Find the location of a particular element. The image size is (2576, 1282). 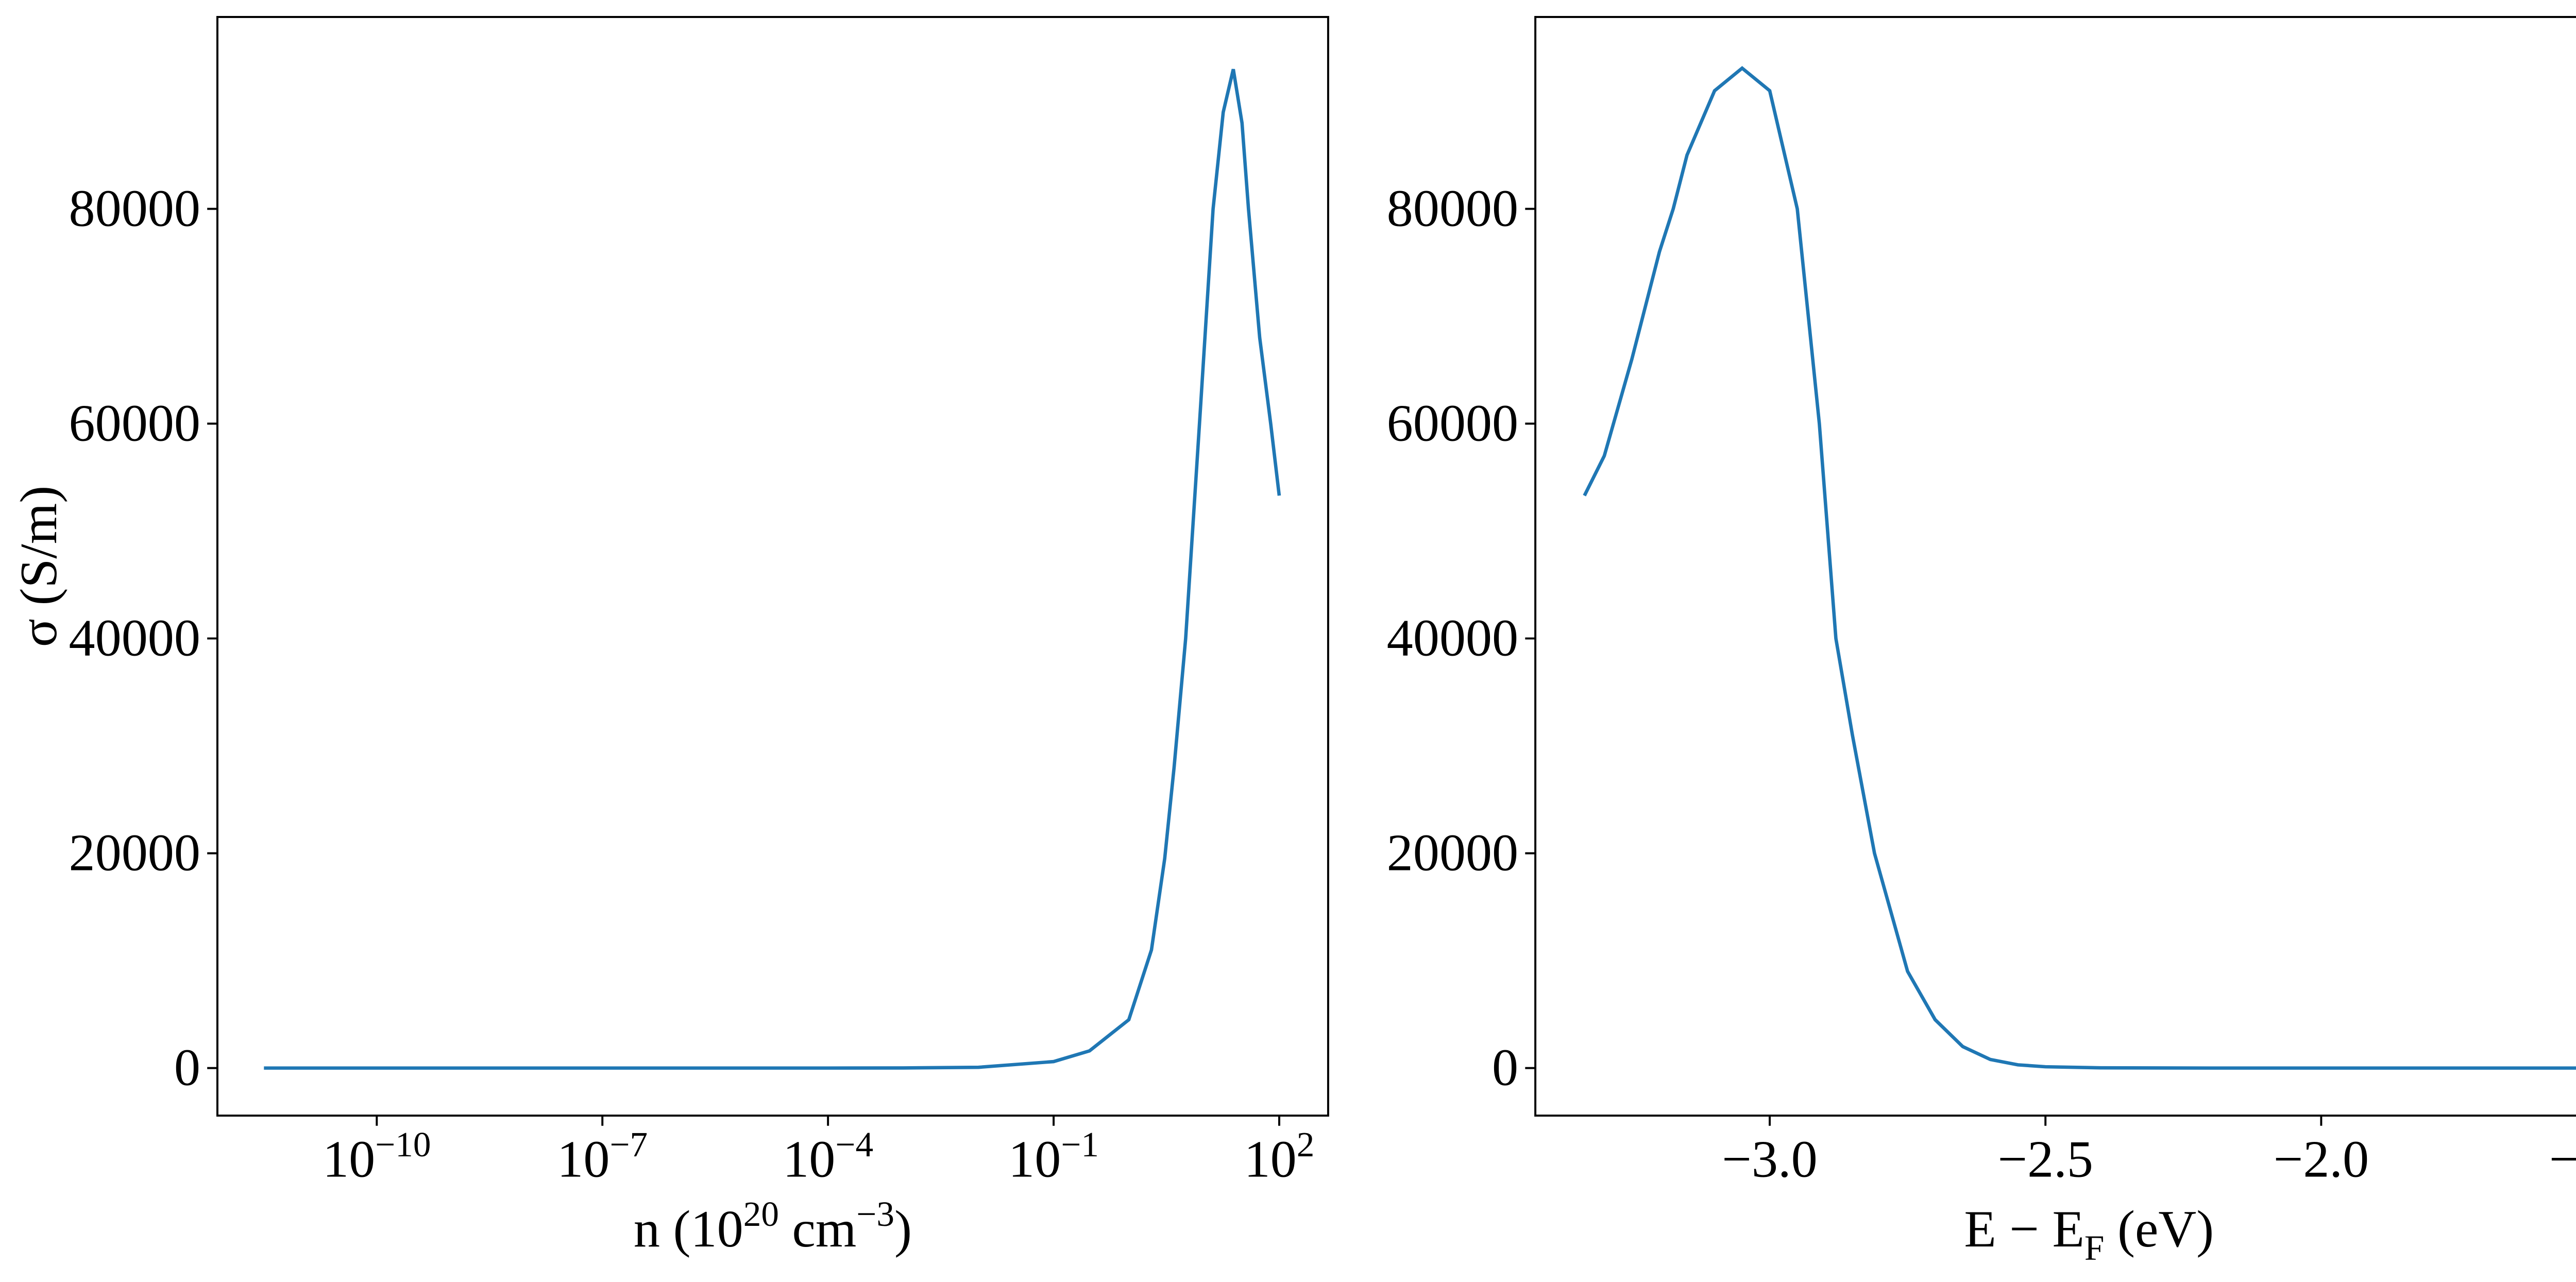

x-tick-label: 10−7​ is located at coordinates (602, 1156).